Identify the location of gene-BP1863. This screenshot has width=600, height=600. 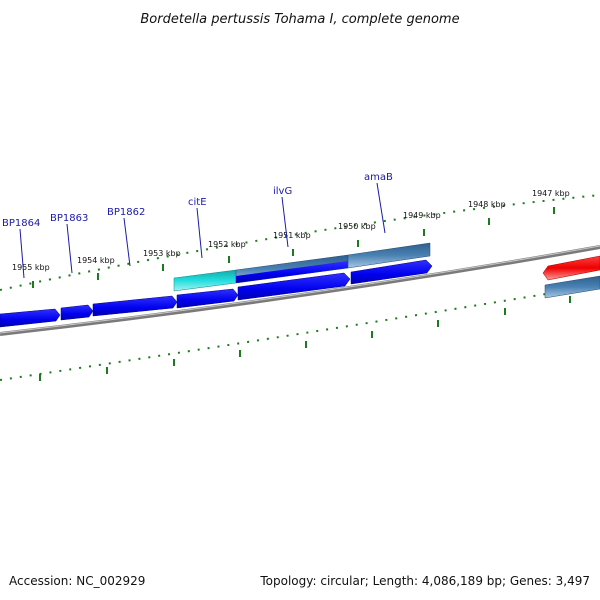
(77, 312).